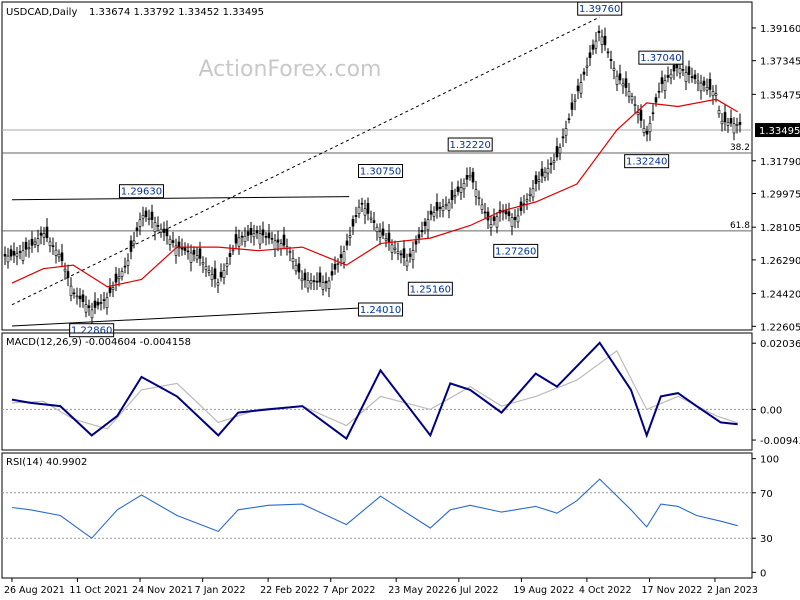  I want to click on swing-point-value: 1.39760, so click(599, 9).